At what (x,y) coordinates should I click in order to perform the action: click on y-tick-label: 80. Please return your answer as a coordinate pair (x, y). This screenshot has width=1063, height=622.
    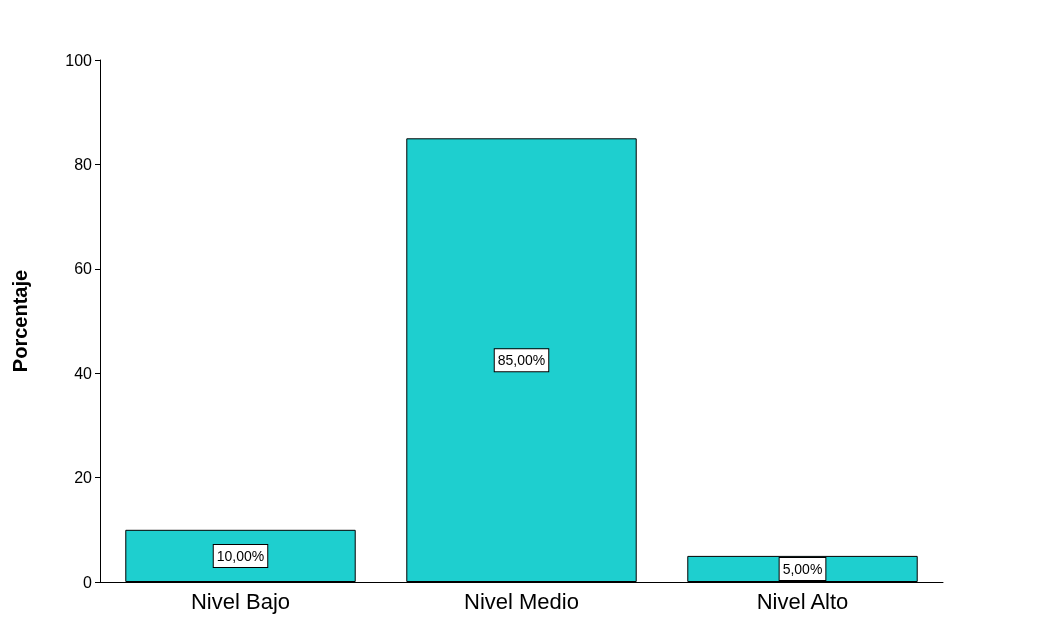
    Looking at the image, I should click on (83, 164).